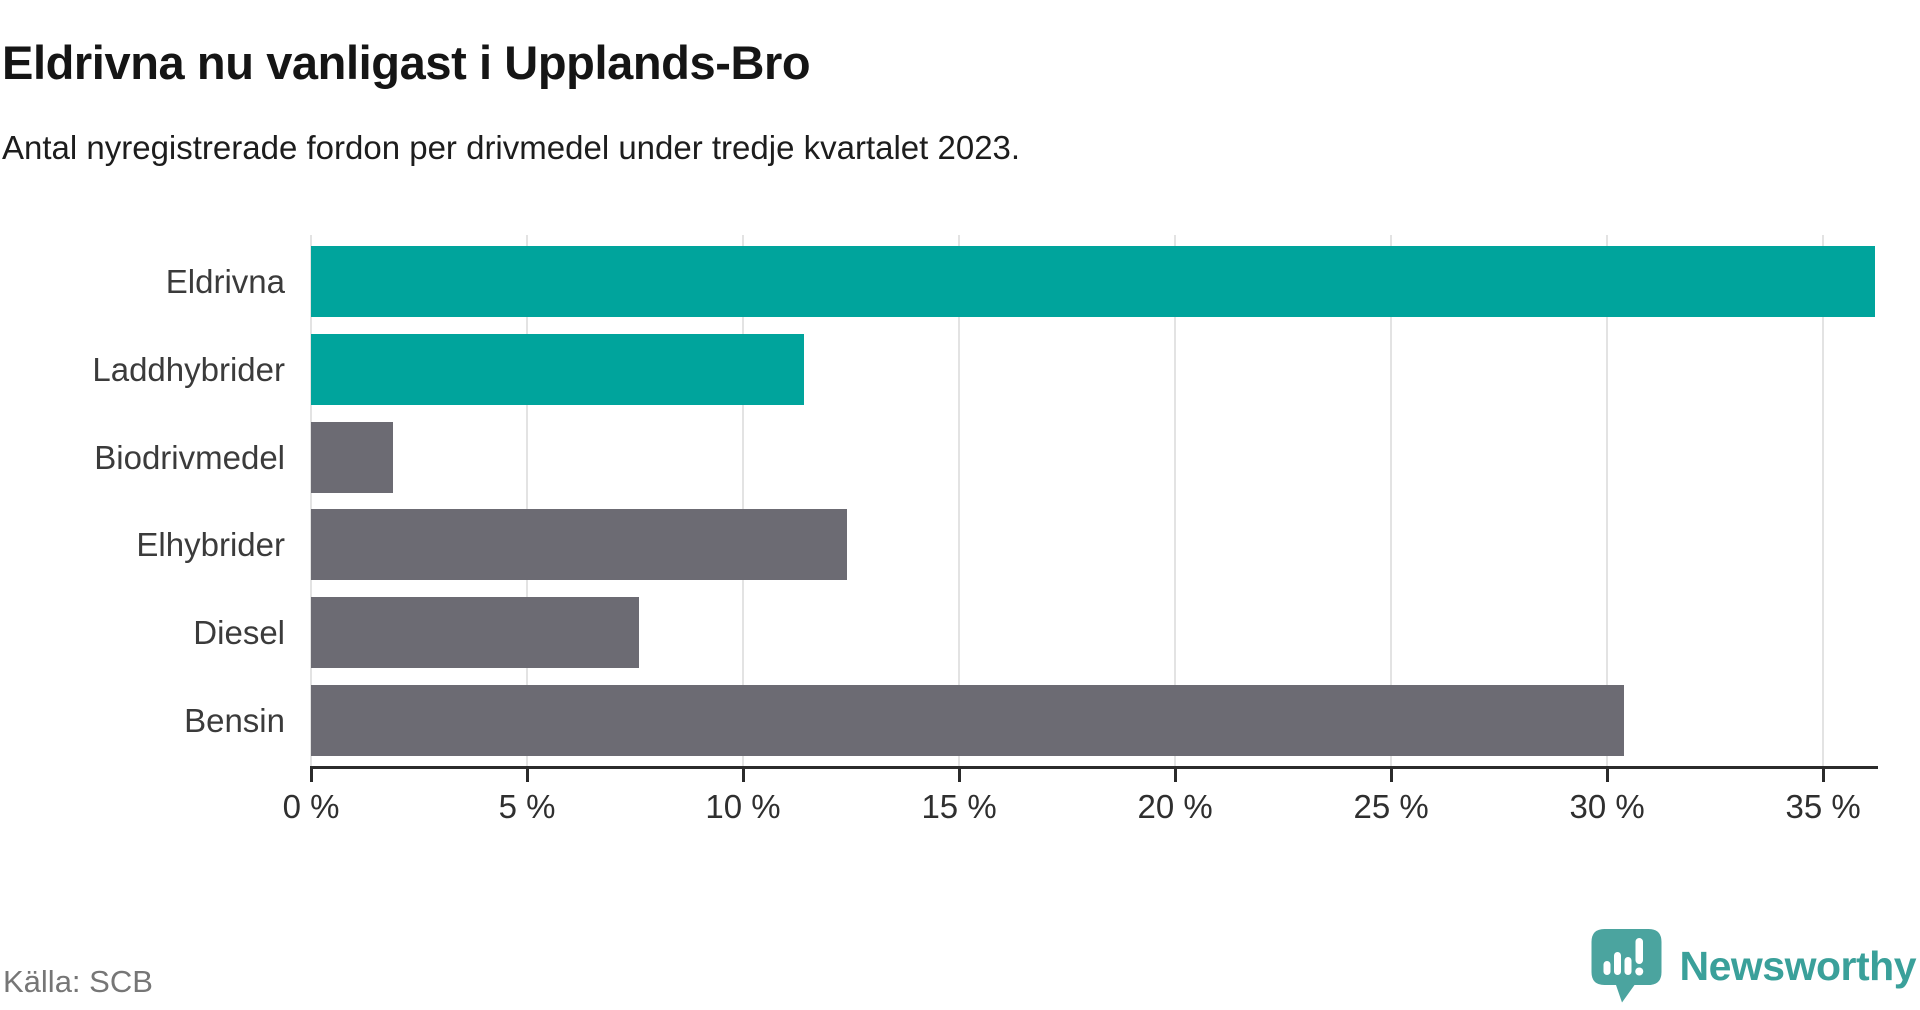 The image size is (1920, 1010). What do you see at coordinates (311, 806) in the screenshot?
I see `axis-tick-label: 0 %` at bounding box center [311, 806].